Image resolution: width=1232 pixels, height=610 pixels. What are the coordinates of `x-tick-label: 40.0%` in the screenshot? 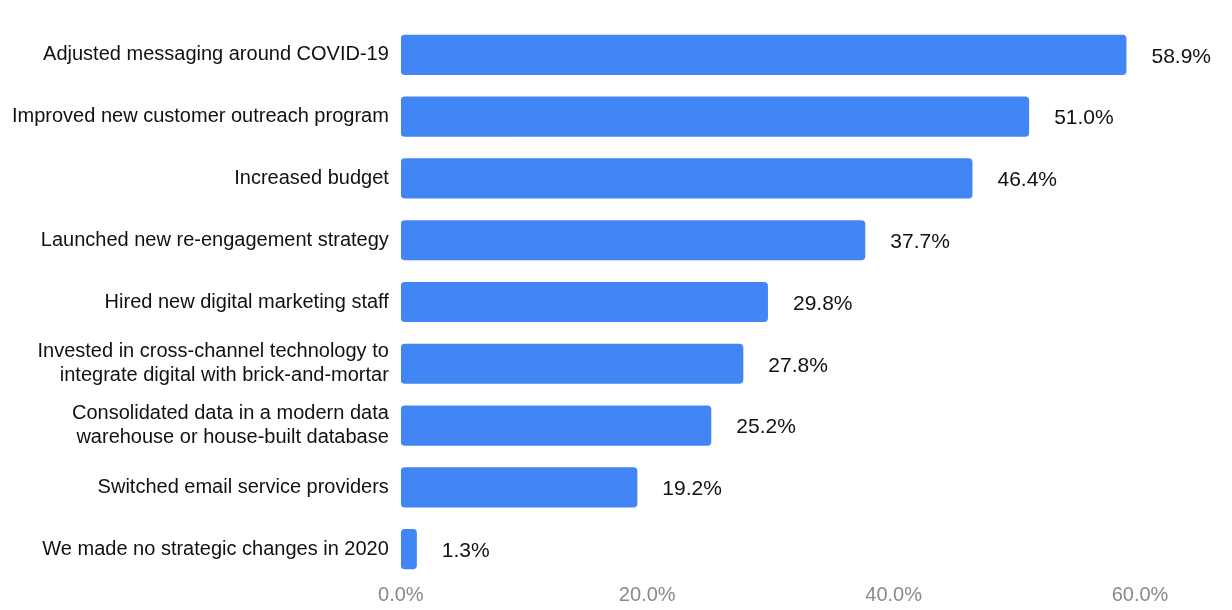 It's located at (894, 593).